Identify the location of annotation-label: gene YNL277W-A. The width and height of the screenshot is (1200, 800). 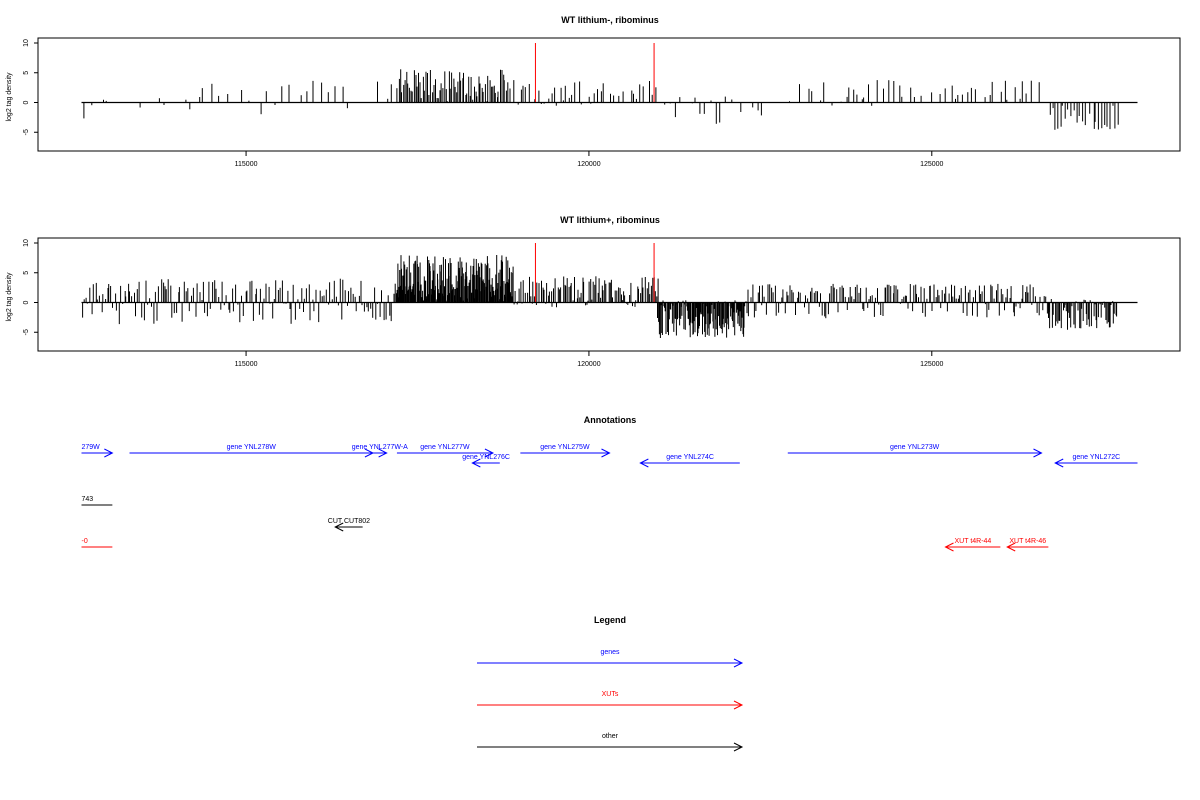
(380, 447).